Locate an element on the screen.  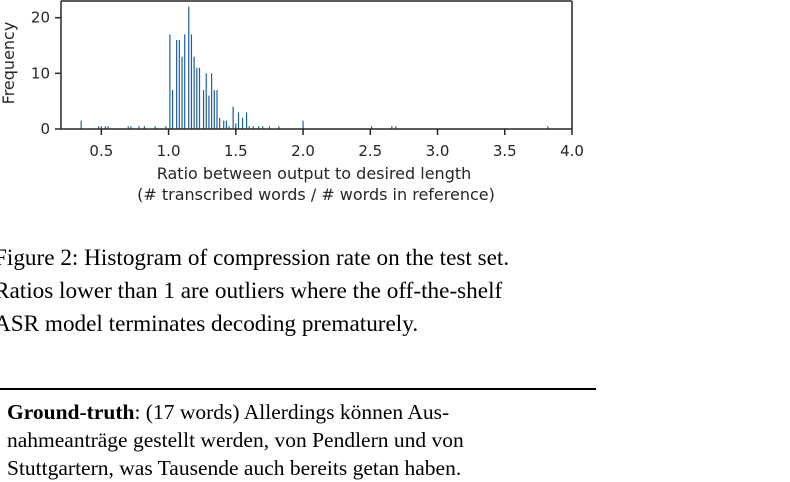
x-tick-label: 3.5 is located at coordinates (505, 151).